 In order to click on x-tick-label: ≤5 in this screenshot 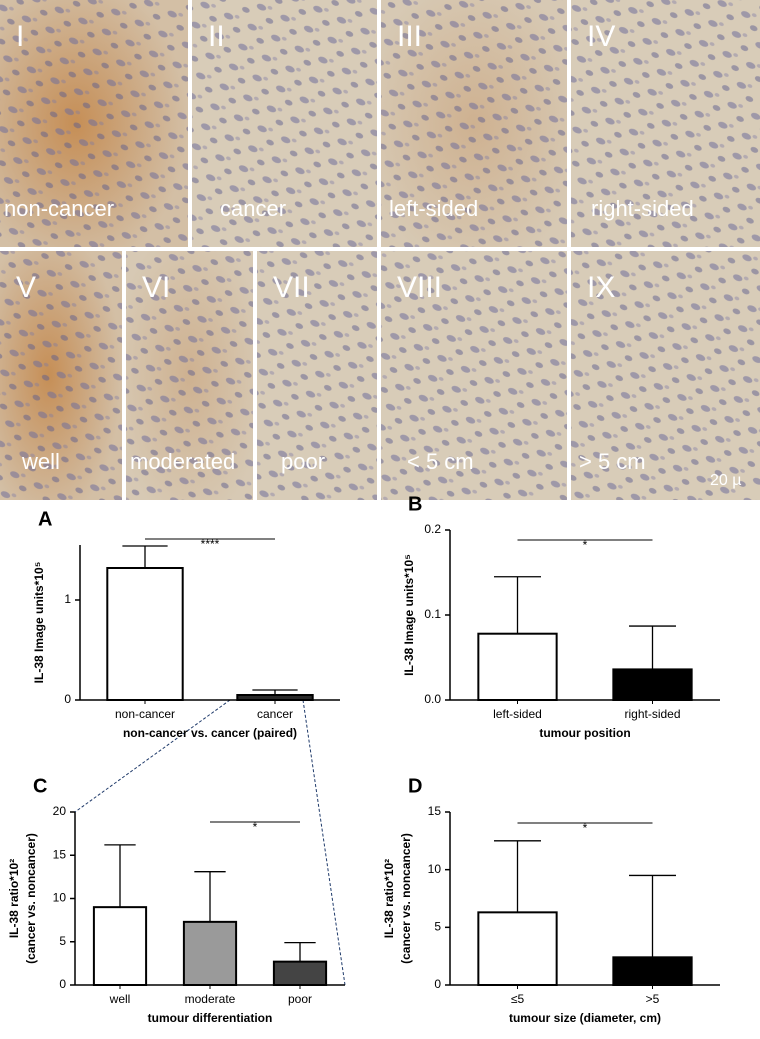, I will do `click(518, 999)`.